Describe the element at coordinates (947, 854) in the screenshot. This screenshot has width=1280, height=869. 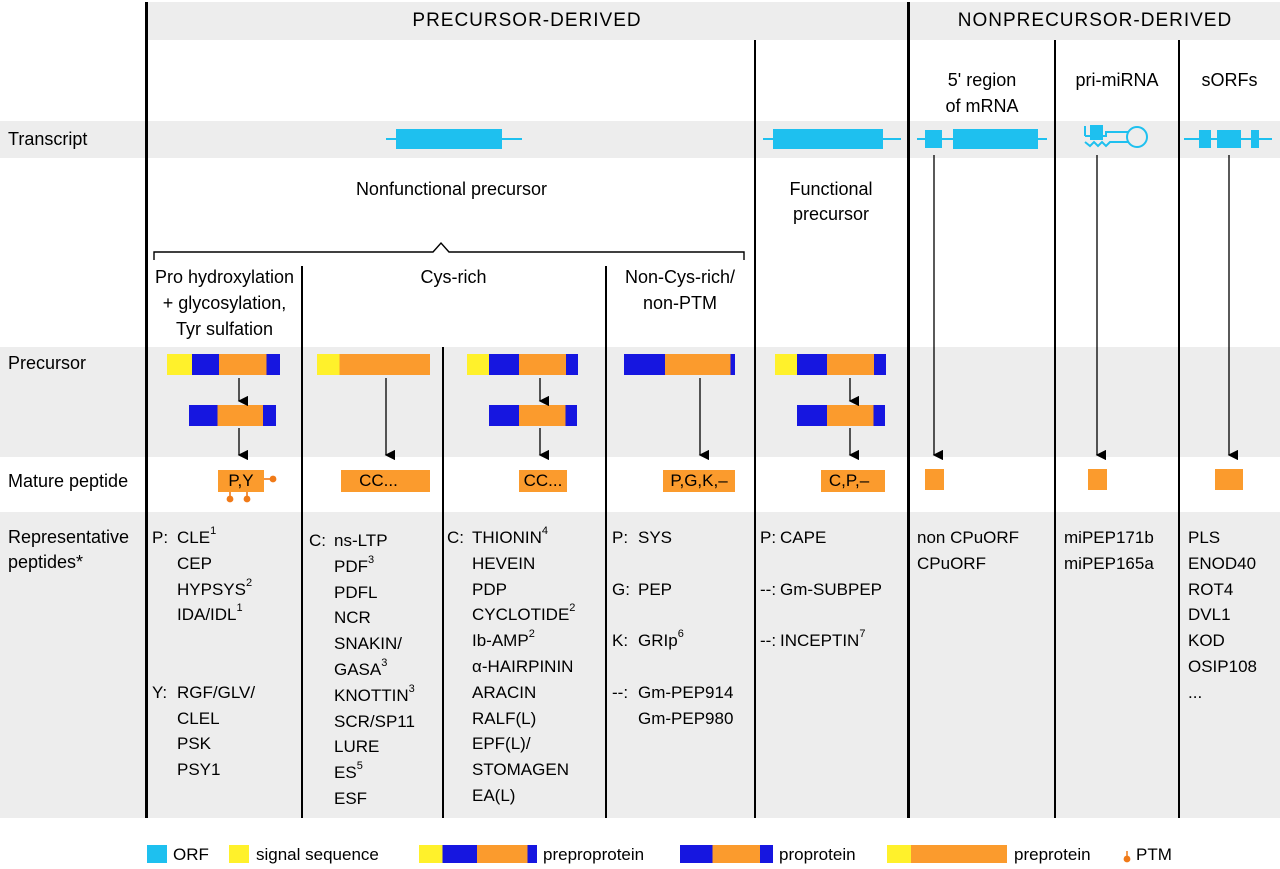
I see `legend-preprotein-swatch` at that location.